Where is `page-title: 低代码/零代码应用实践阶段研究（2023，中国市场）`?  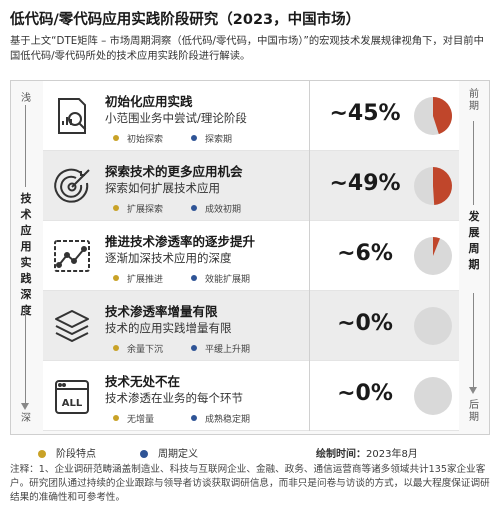
page-title: 低代码/零代码应用实践阶段研究（2023，中国市场） is located at coordinates (185, 20).